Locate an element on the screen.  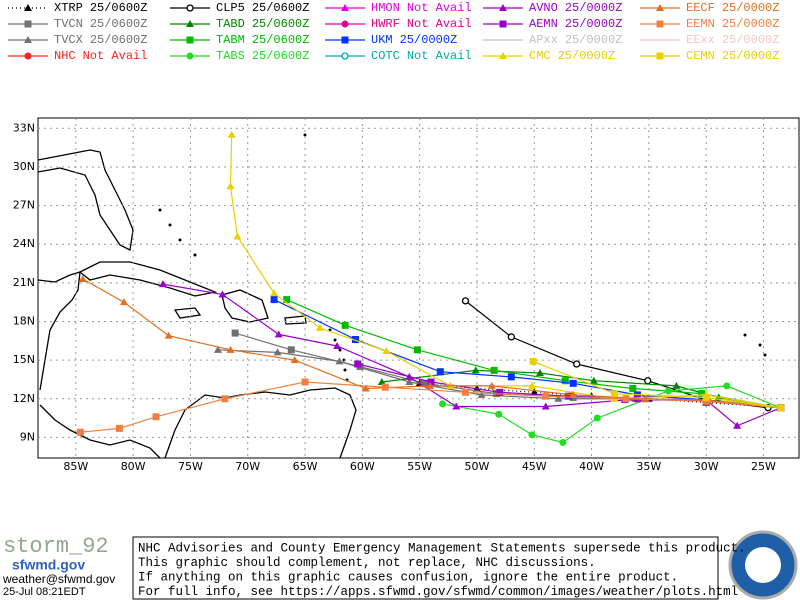
legend-label: APxx 25/0000Z is located at coordinates (575, 40).